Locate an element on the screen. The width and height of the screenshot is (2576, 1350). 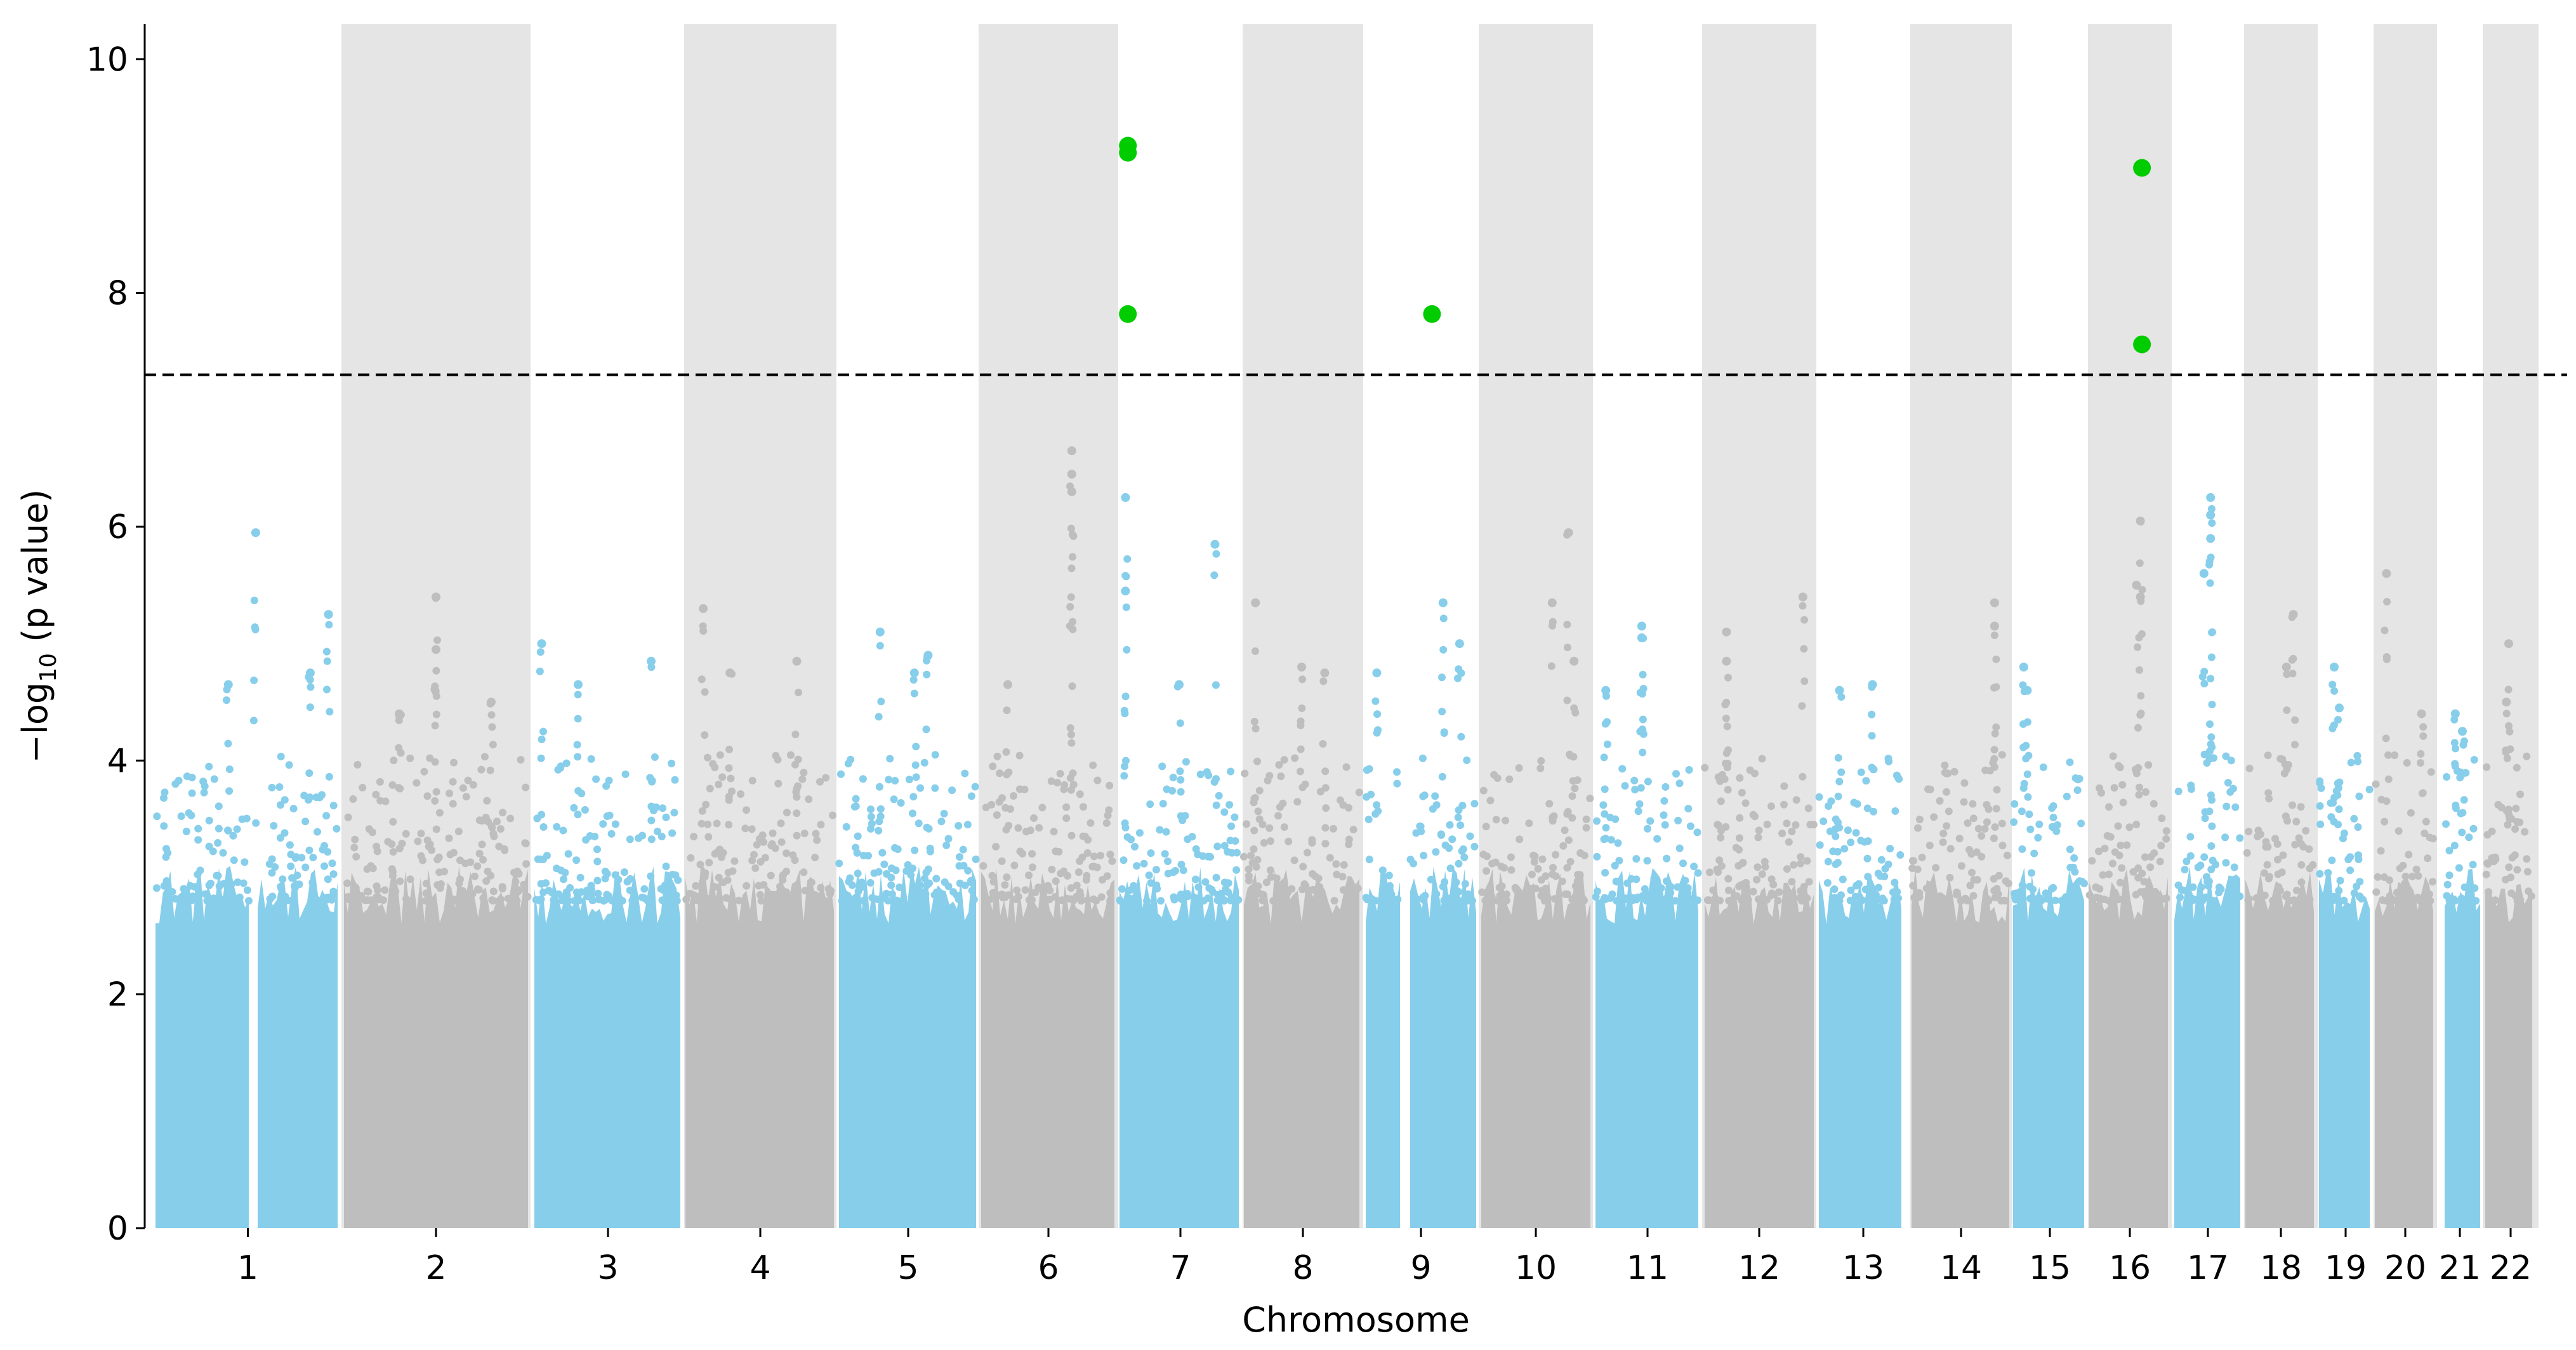
peak-point-chr7 is located at coordinates (1125, 498).